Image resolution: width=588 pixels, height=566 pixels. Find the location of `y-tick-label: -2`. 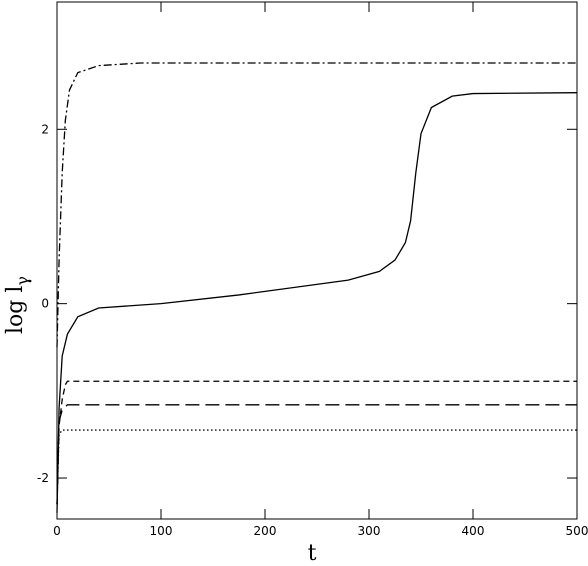

y-tick-label: -2 is located at coordinates (43, 478).